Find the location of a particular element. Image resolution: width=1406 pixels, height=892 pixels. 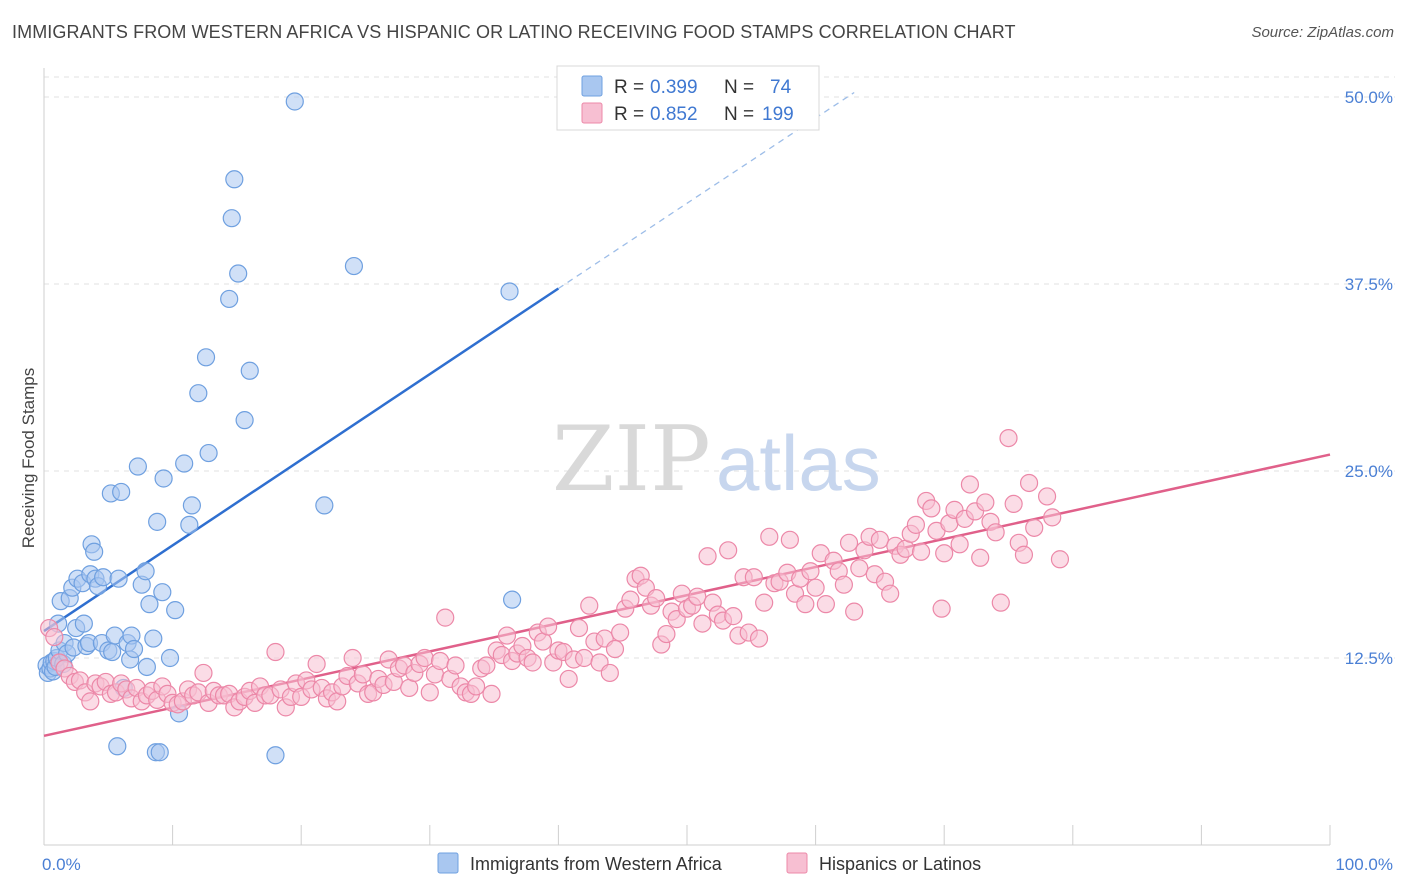

watermark: ZIP atlas is located at coordinates (716, 459).